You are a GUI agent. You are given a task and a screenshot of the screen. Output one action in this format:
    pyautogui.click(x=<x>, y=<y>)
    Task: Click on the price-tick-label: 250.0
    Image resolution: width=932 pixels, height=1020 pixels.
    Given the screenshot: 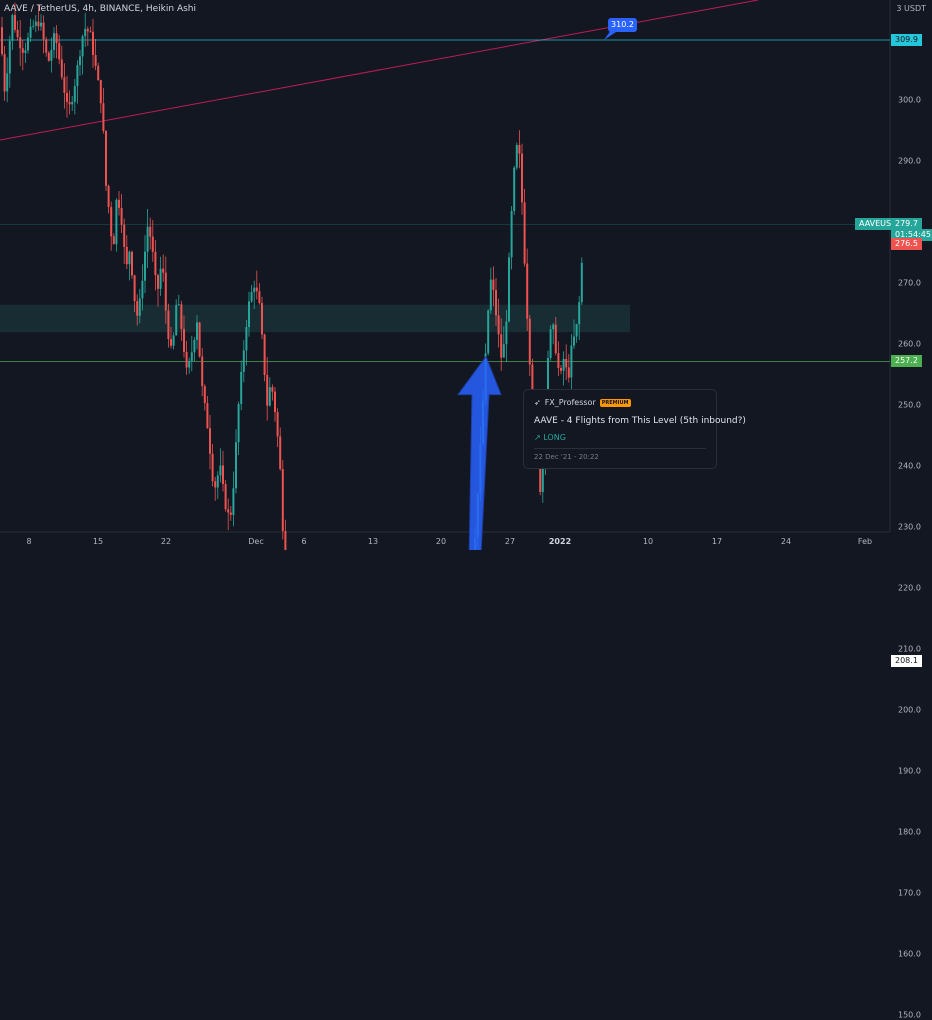 What is the action you would take?
    pyautogui.click(x=909, y=405)
    